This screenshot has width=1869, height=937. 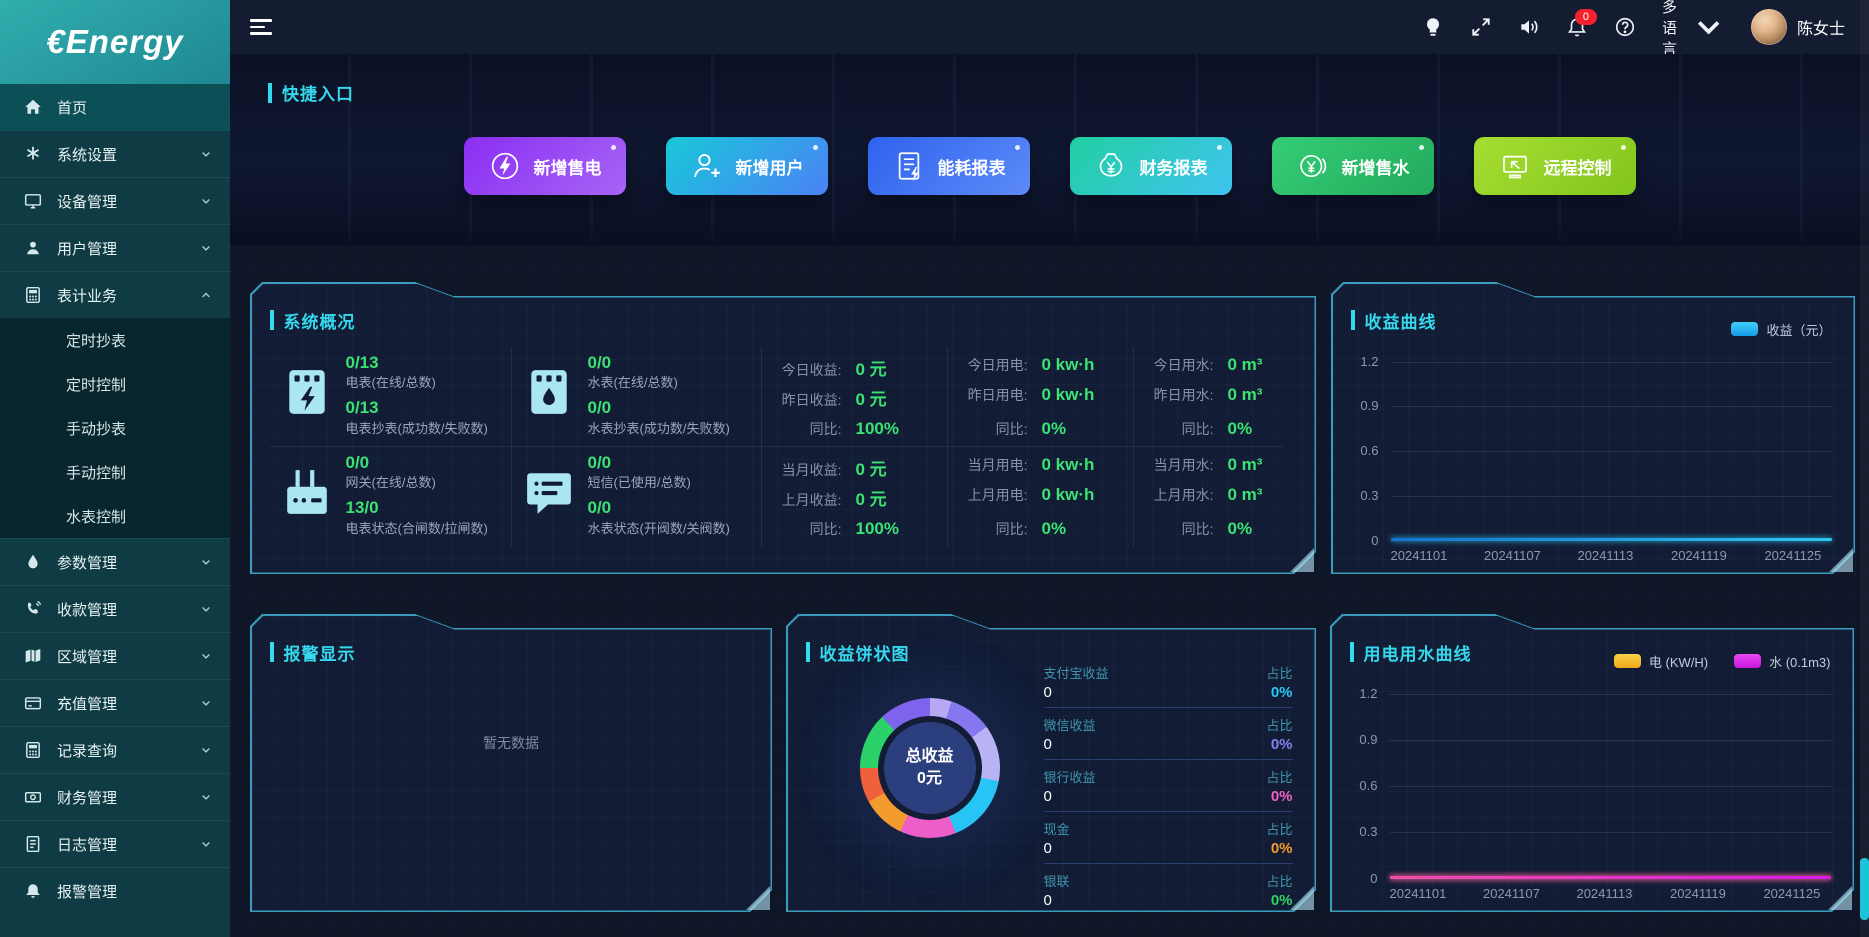 I want to click on meter-business-submenu: 定时抄表 定时控制 手动抄表 手动控制 水表控制, so click(x=115, y=428).